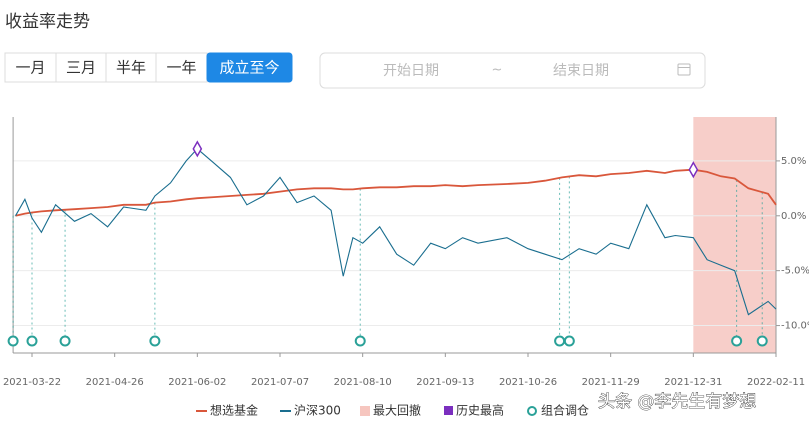  What do you see at coordinates (565, 410) in the screenshot?
I see `legend-label: 组合调仓` at bounding box center [565, 410].